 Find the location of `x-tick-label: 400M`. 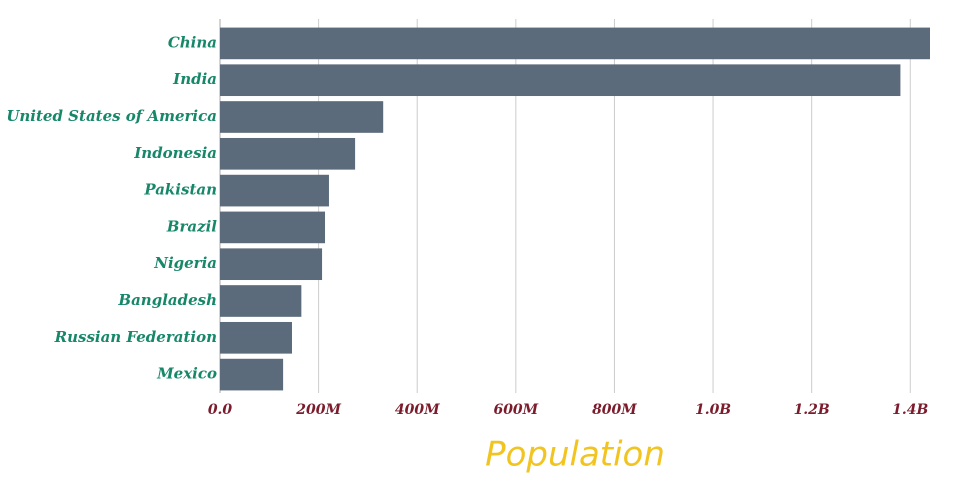

x-tick-label: 400M is located at coordinates (417, 410).